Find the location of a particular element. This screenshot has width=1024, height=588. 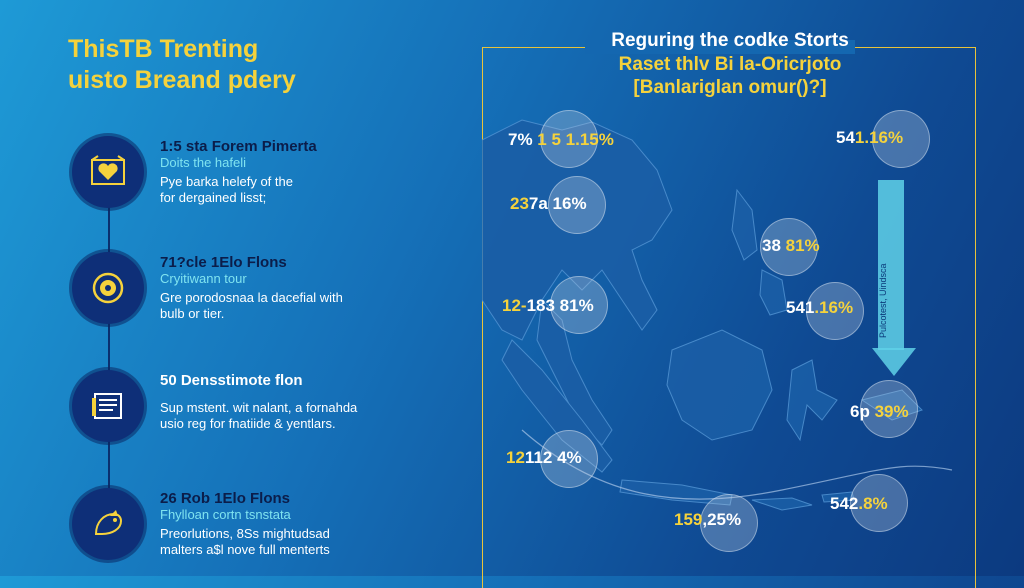

bubble-label: 7% 1 5 1.15% is located at coordinates (561, 139).